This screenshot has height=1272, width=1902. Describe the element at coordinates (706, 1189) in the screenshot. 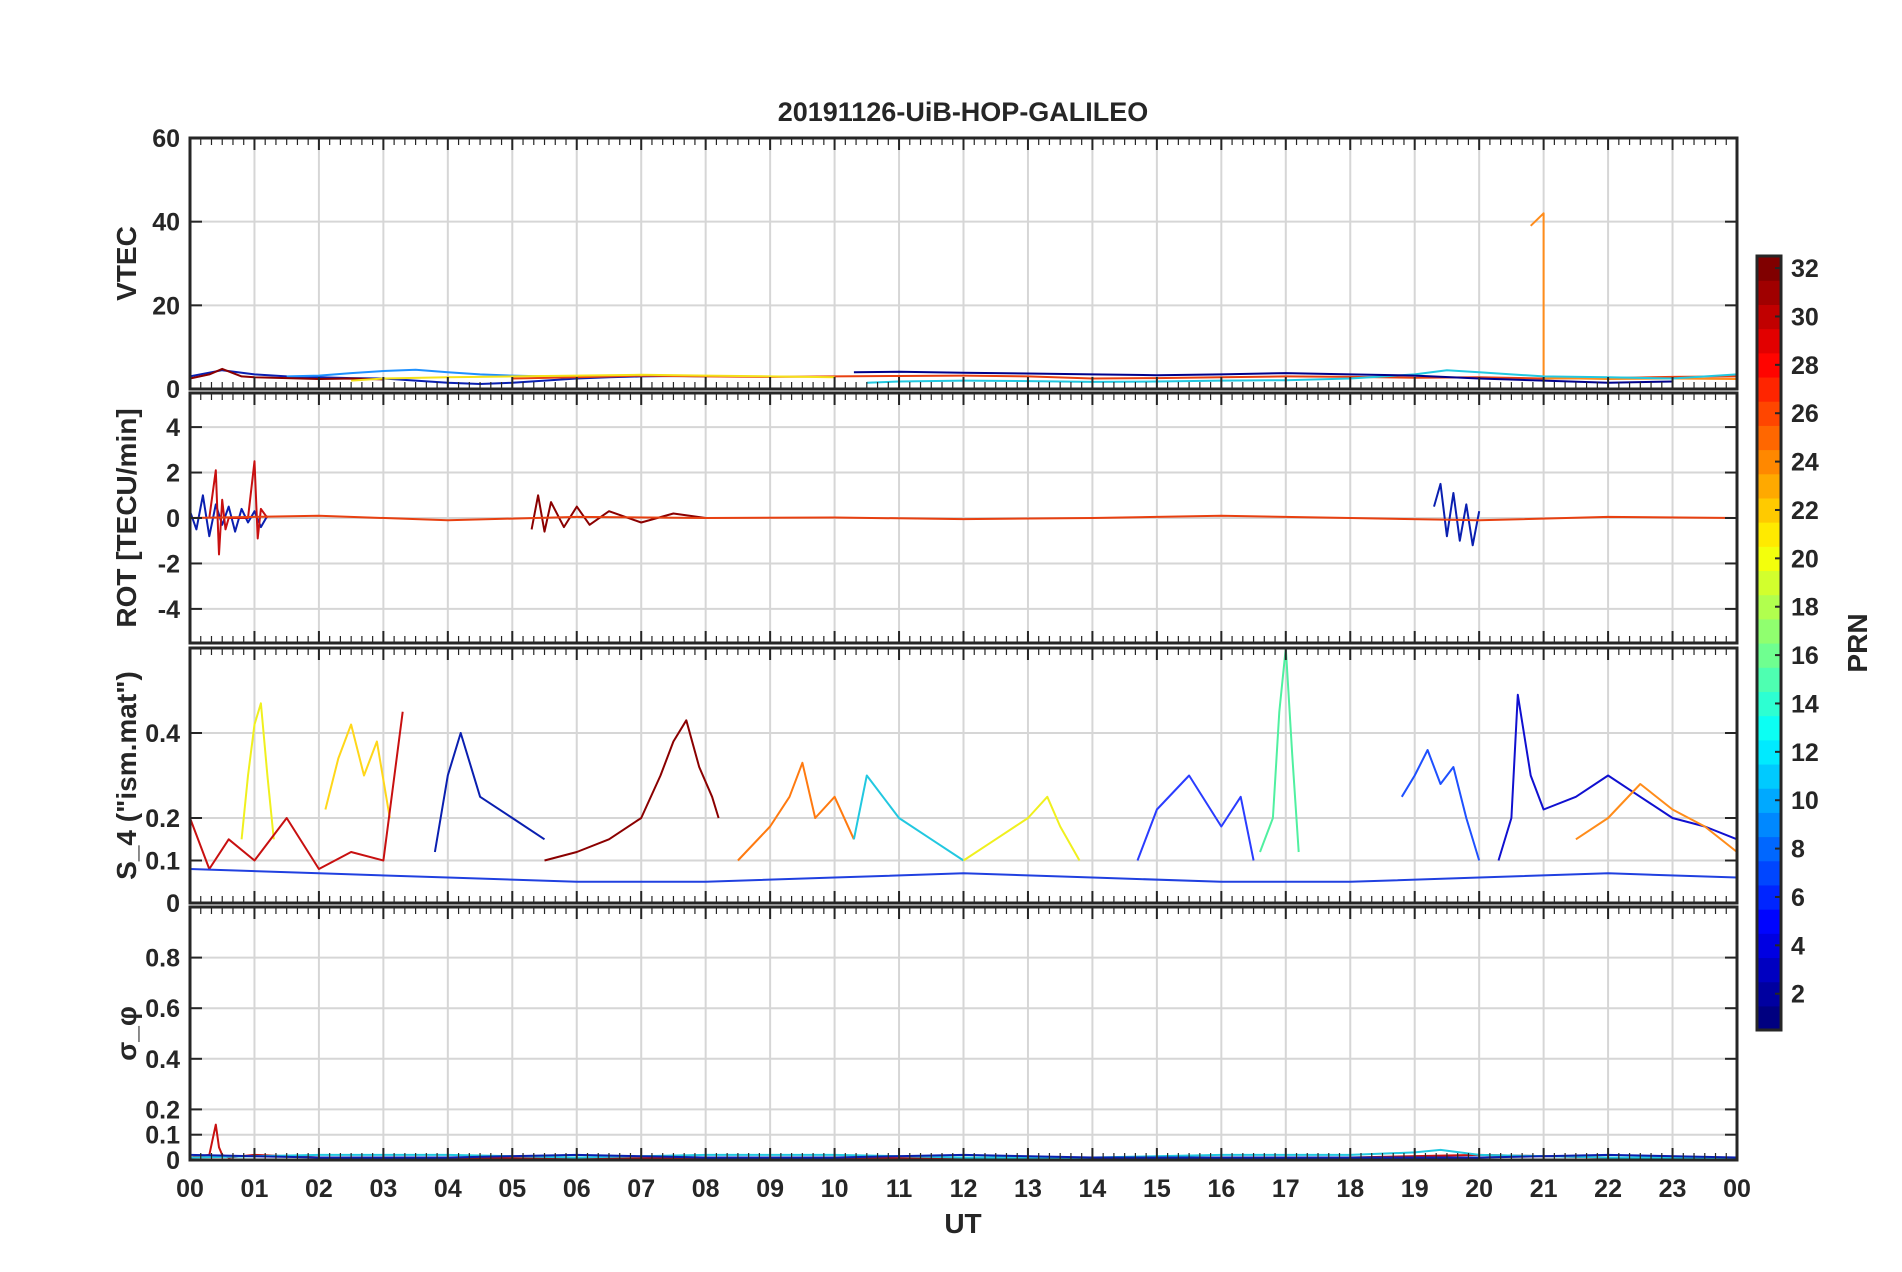

I see `x-tick-label: 08` at that location.